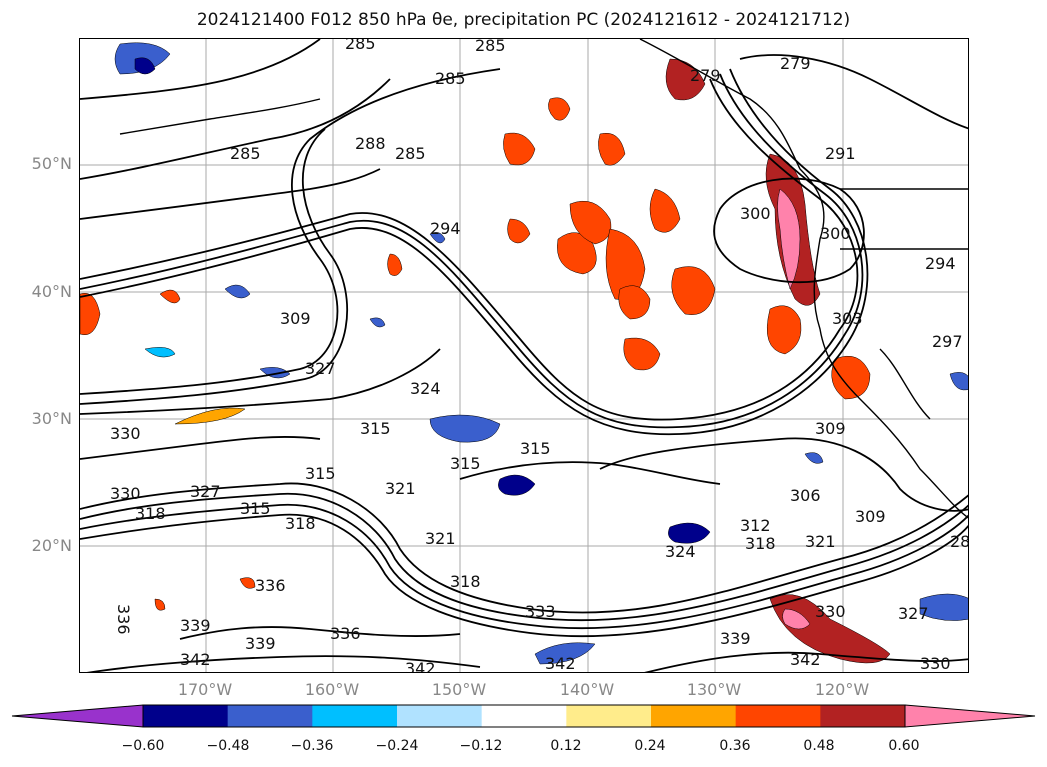  Describe the element at coordinates (847, 318) in the screenshot. I see `contour-label: 303` at that location.